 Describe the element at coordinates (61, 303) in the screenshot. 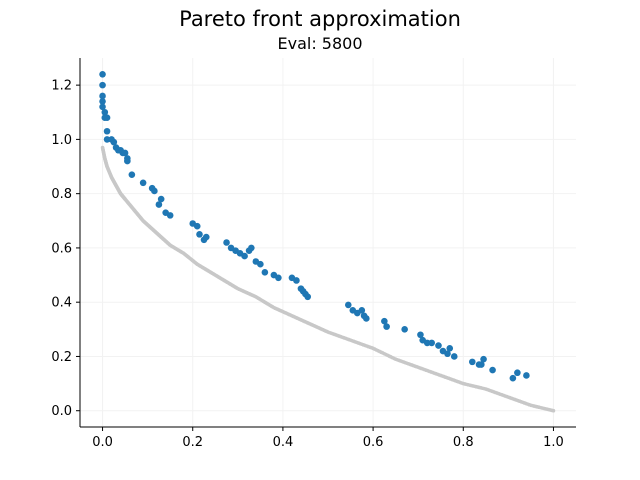

I see `y-tick-label: 0.4` at that location.